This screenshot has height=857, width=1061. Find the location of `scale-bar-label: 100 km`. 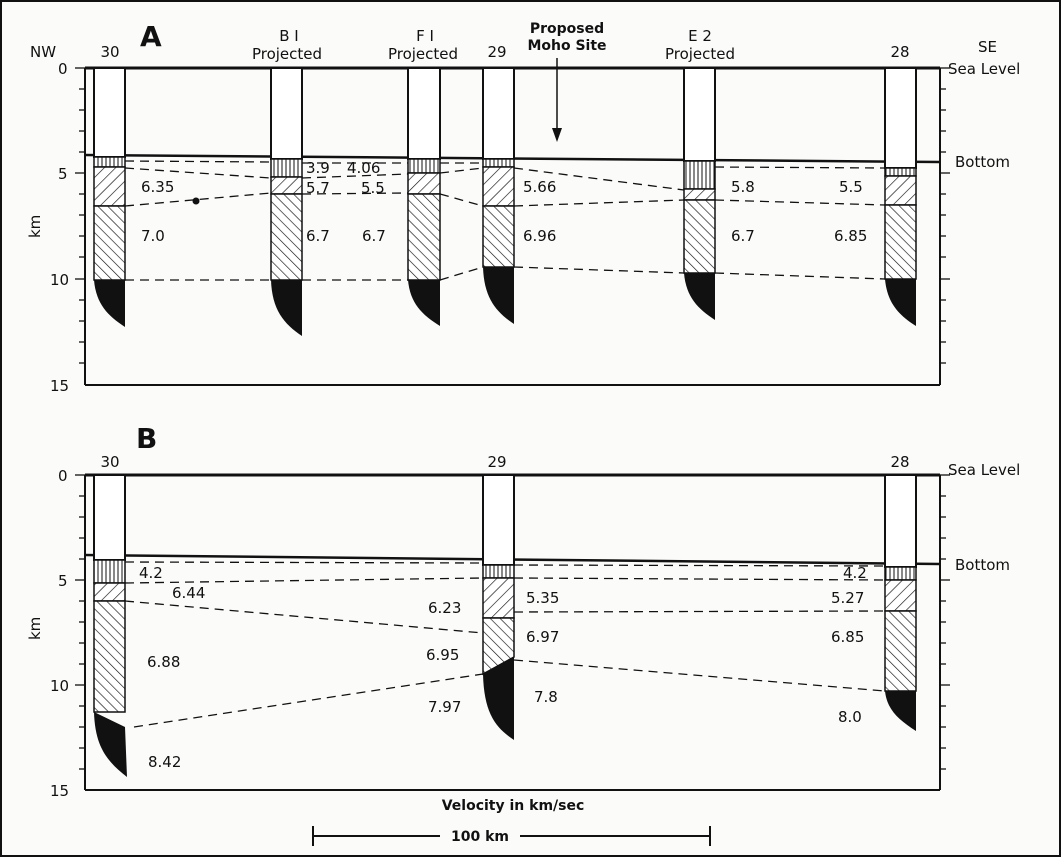

scale-bar-label: 100 km is located at coordinates (480, 837).